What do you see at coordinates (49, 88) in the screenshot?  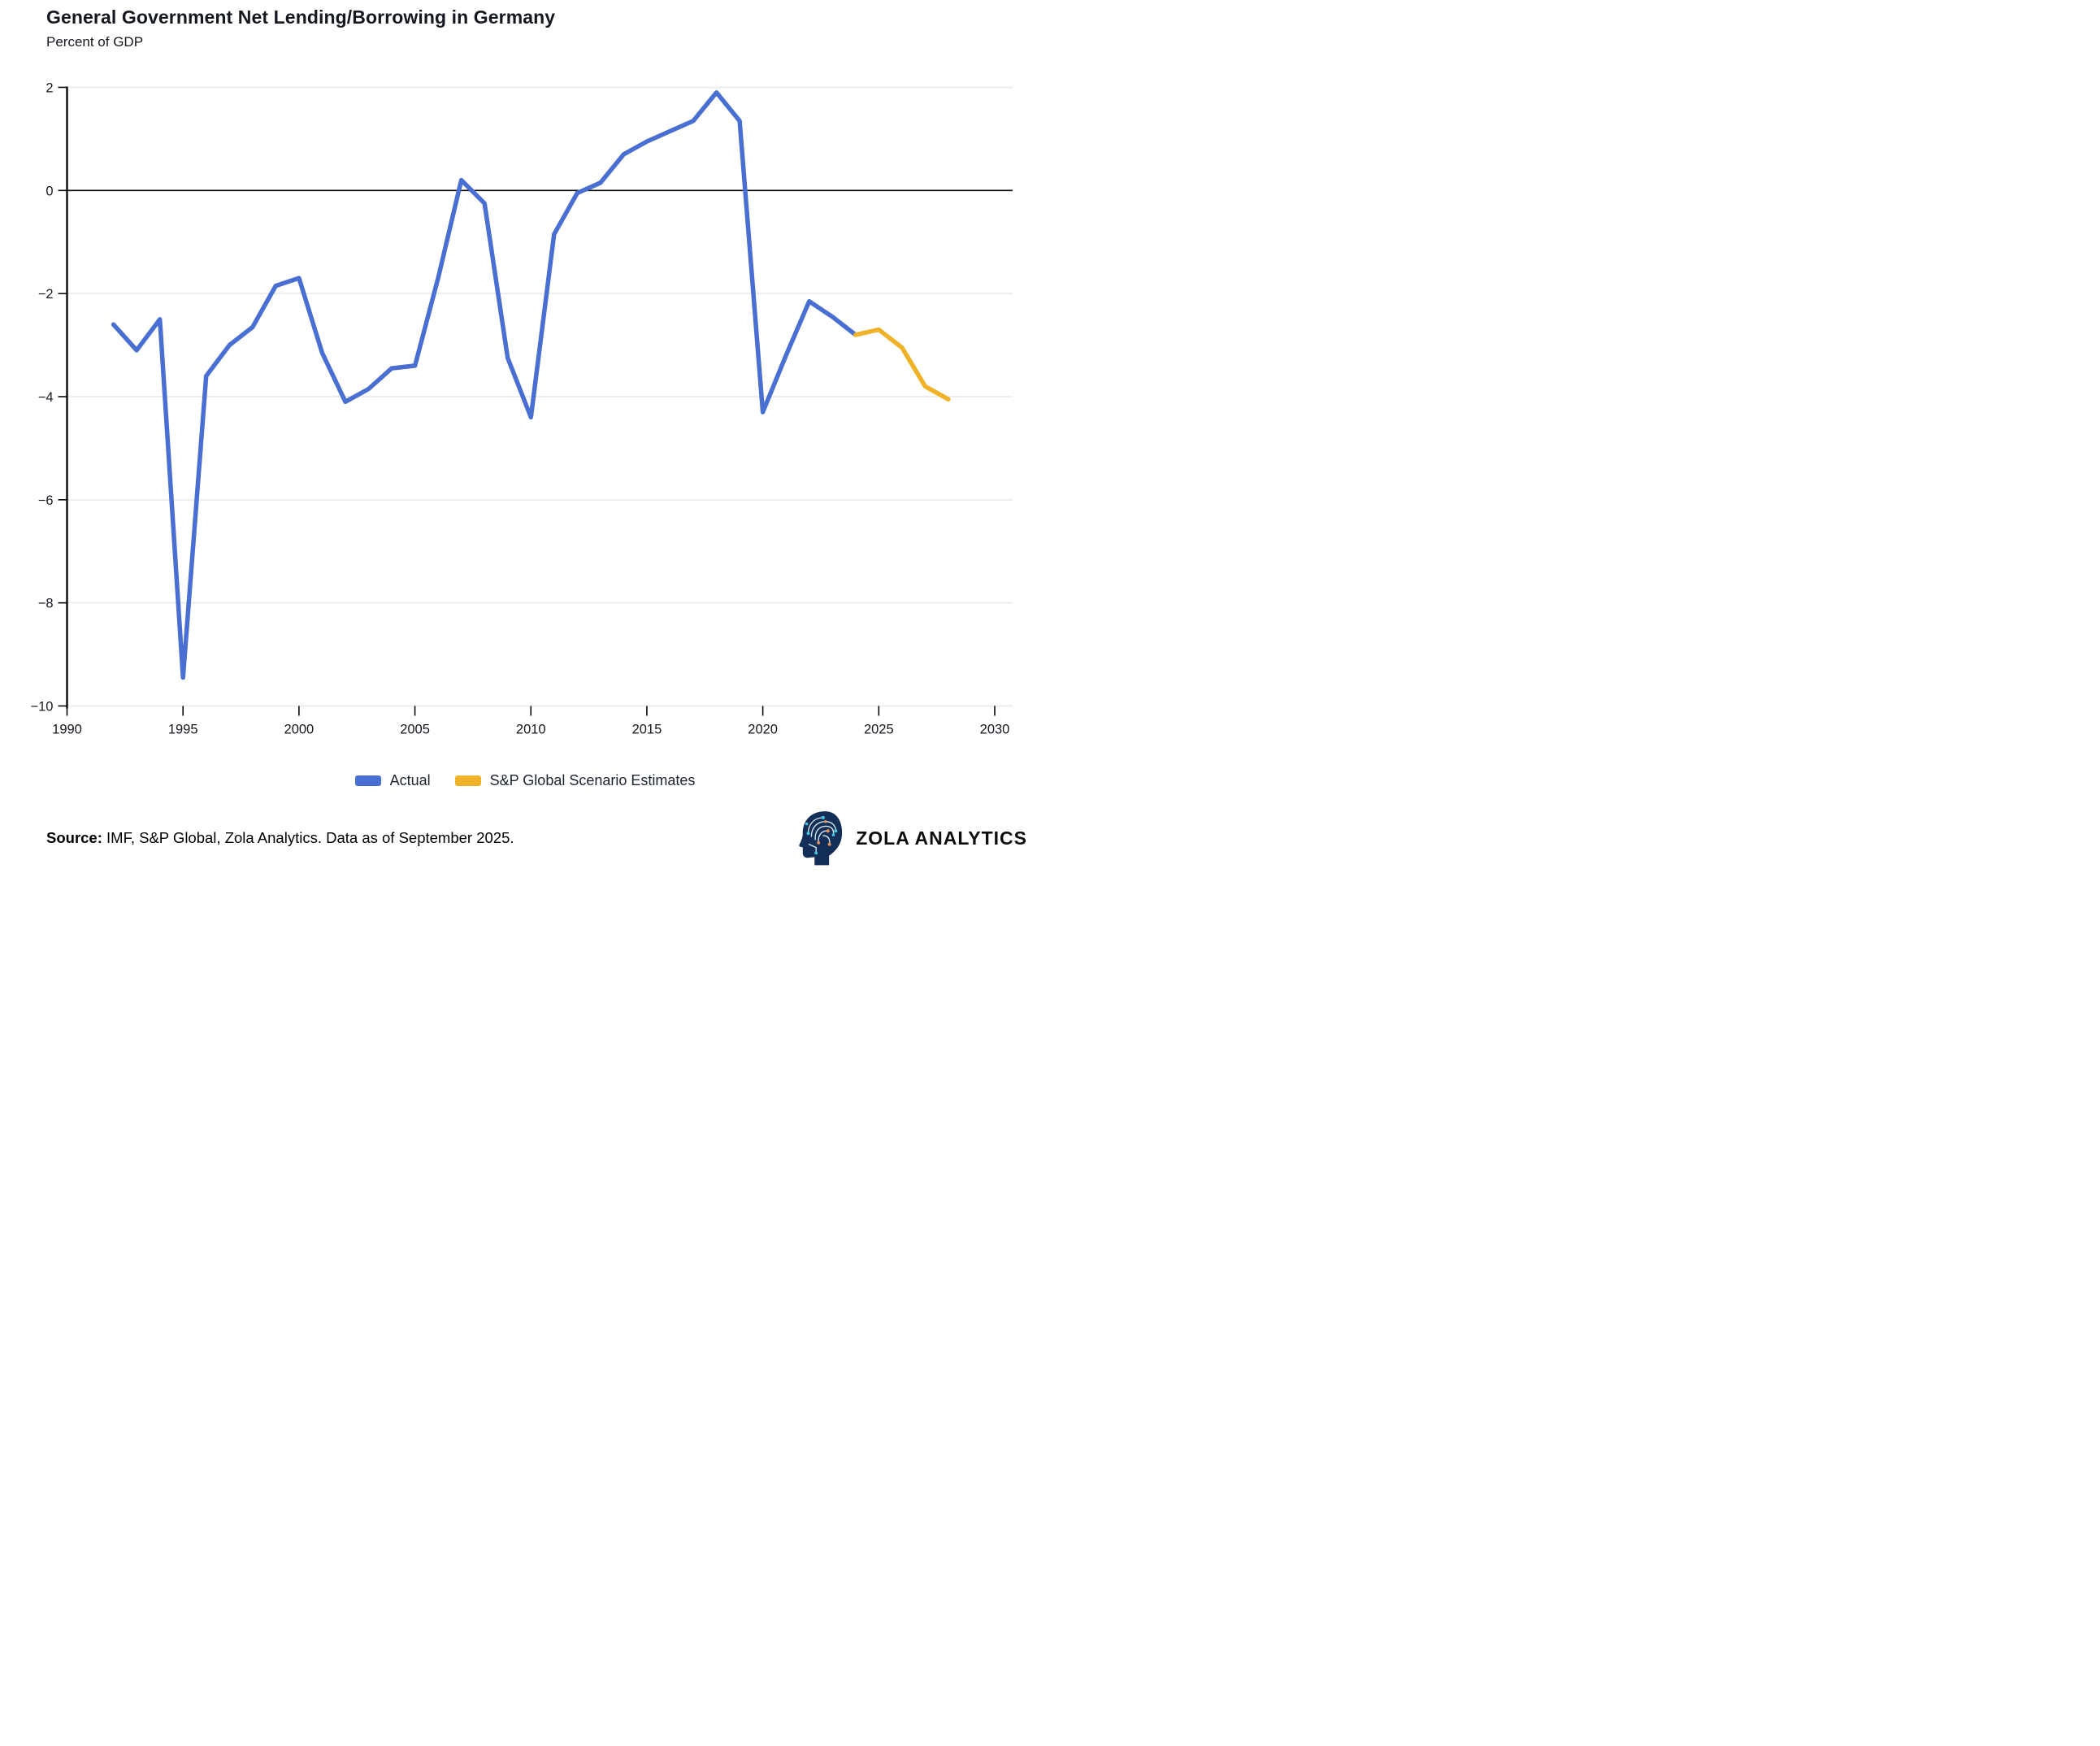 I see `y-tick-label: 2` at bounding box center [49, 88].